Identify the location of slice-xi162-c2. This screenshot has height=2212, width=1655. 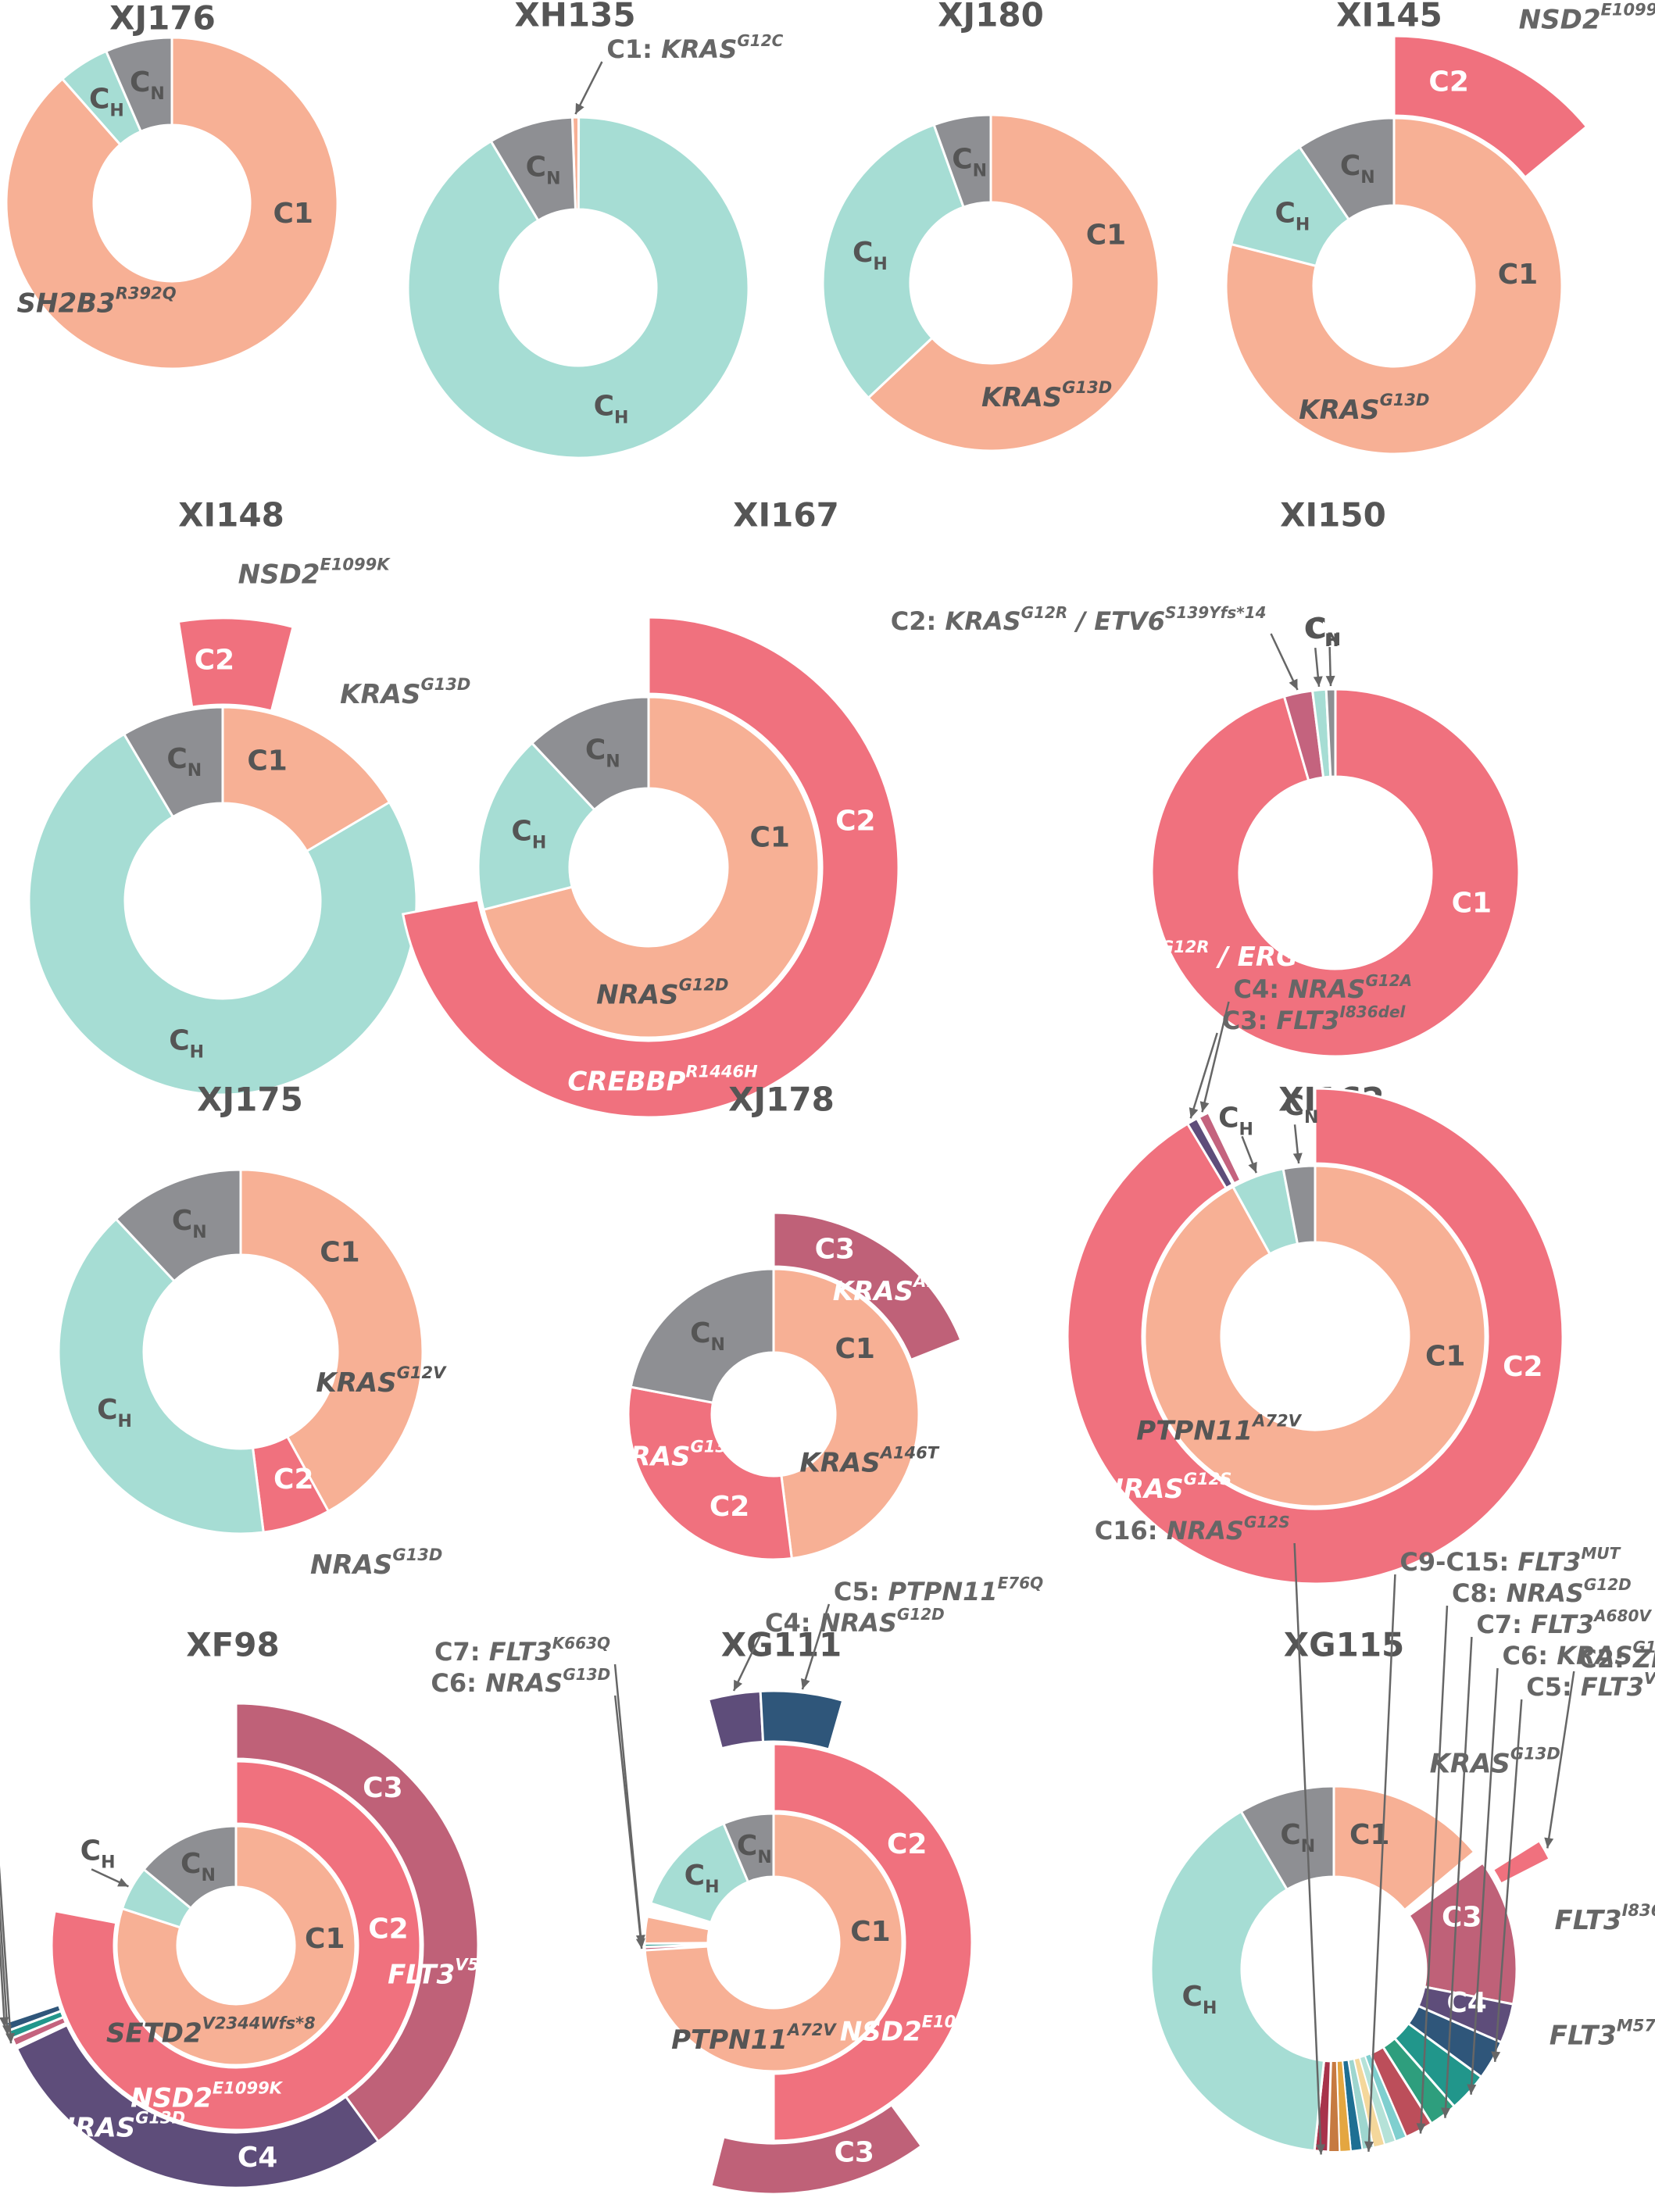
(1315, 1336).